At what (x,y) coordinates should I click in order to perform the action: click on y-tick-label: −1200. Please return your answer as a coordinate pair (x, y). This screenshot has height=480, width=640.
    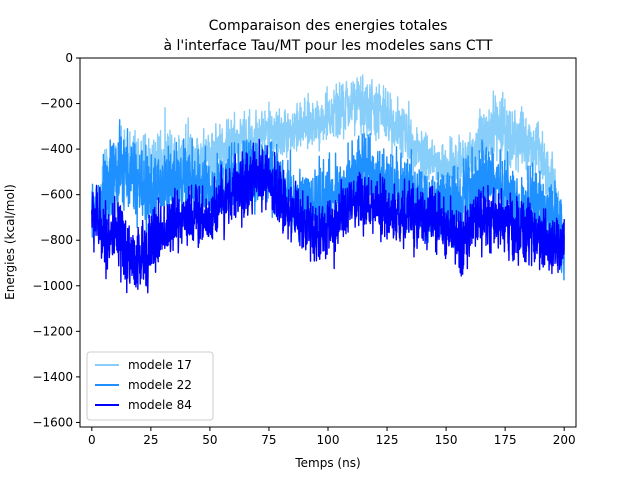
    Looking at the image, I should click on (52, 331).